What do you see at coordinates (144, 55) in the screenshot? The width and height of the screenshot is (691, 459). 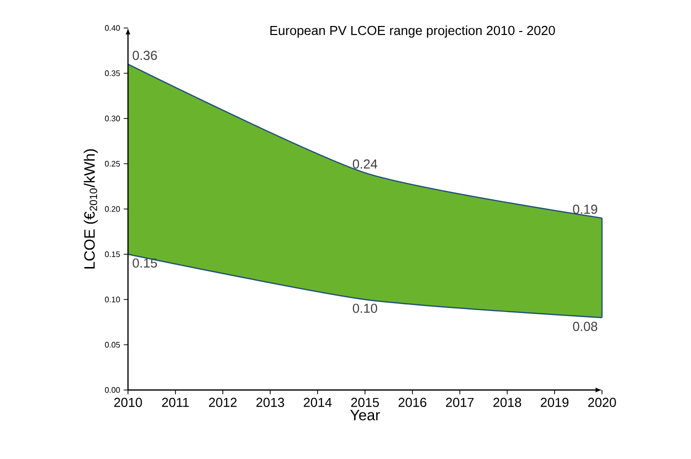 I see `data-label: 0.36` at bounding box center [144, 55].